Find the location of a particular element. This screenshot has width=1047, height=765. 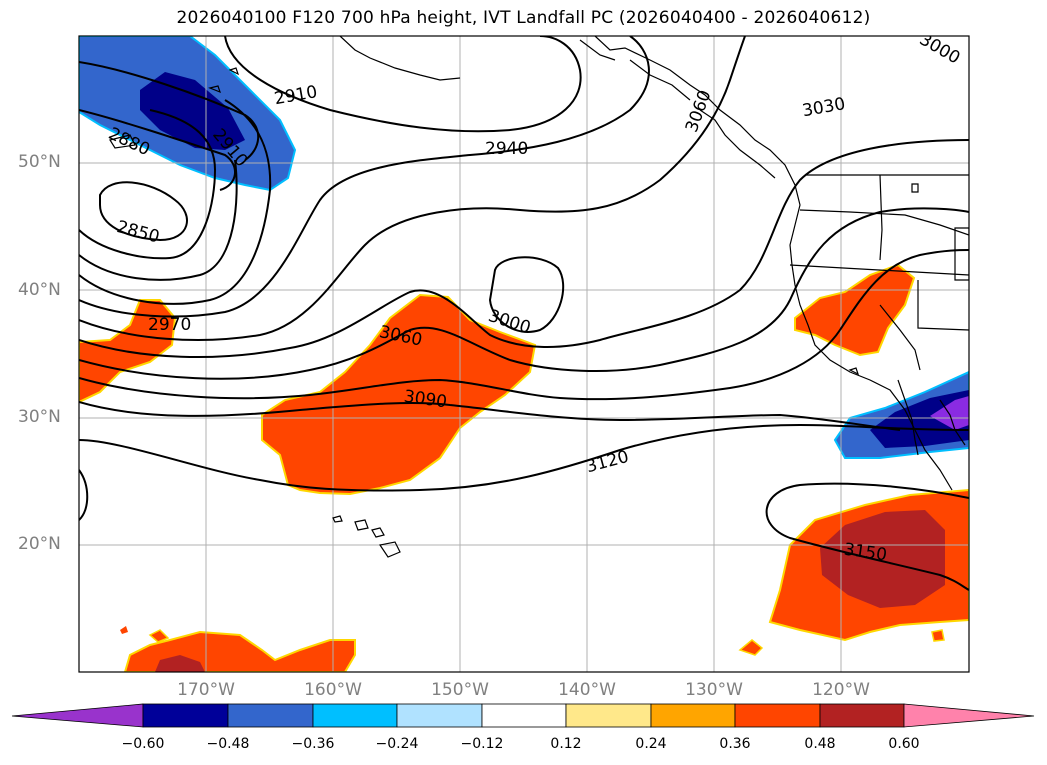

negative-anomaly-nw is located at coordinates (188, 114).